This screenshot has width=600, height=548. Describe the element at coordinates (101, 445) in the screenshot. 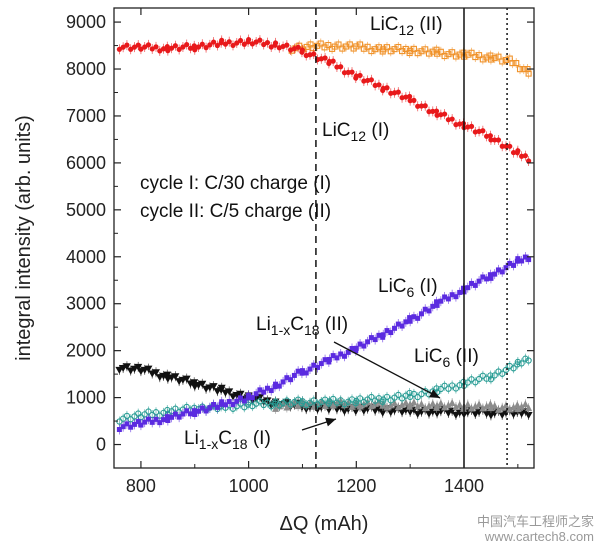

I see `y-tick-label: 0` at that location.